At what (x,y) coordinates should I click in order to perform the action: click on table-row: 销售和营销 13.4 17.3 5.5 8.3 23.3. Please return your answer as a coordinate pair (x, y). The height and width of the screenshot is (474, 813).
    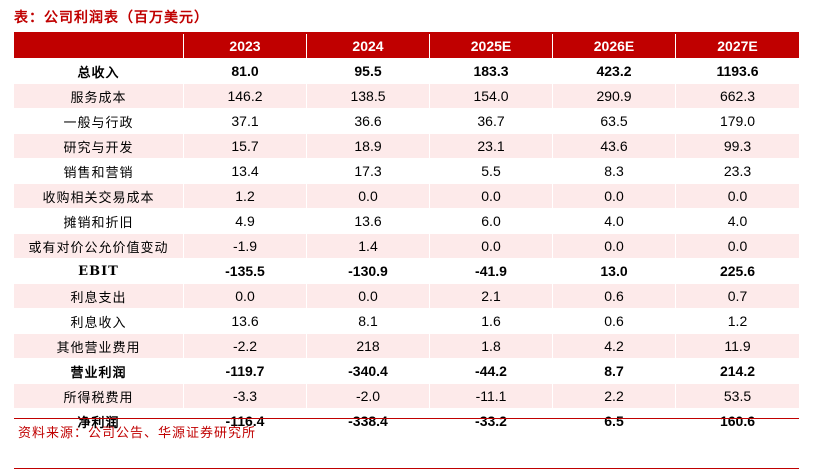
    Looking at the image, I should click on (406, 170).